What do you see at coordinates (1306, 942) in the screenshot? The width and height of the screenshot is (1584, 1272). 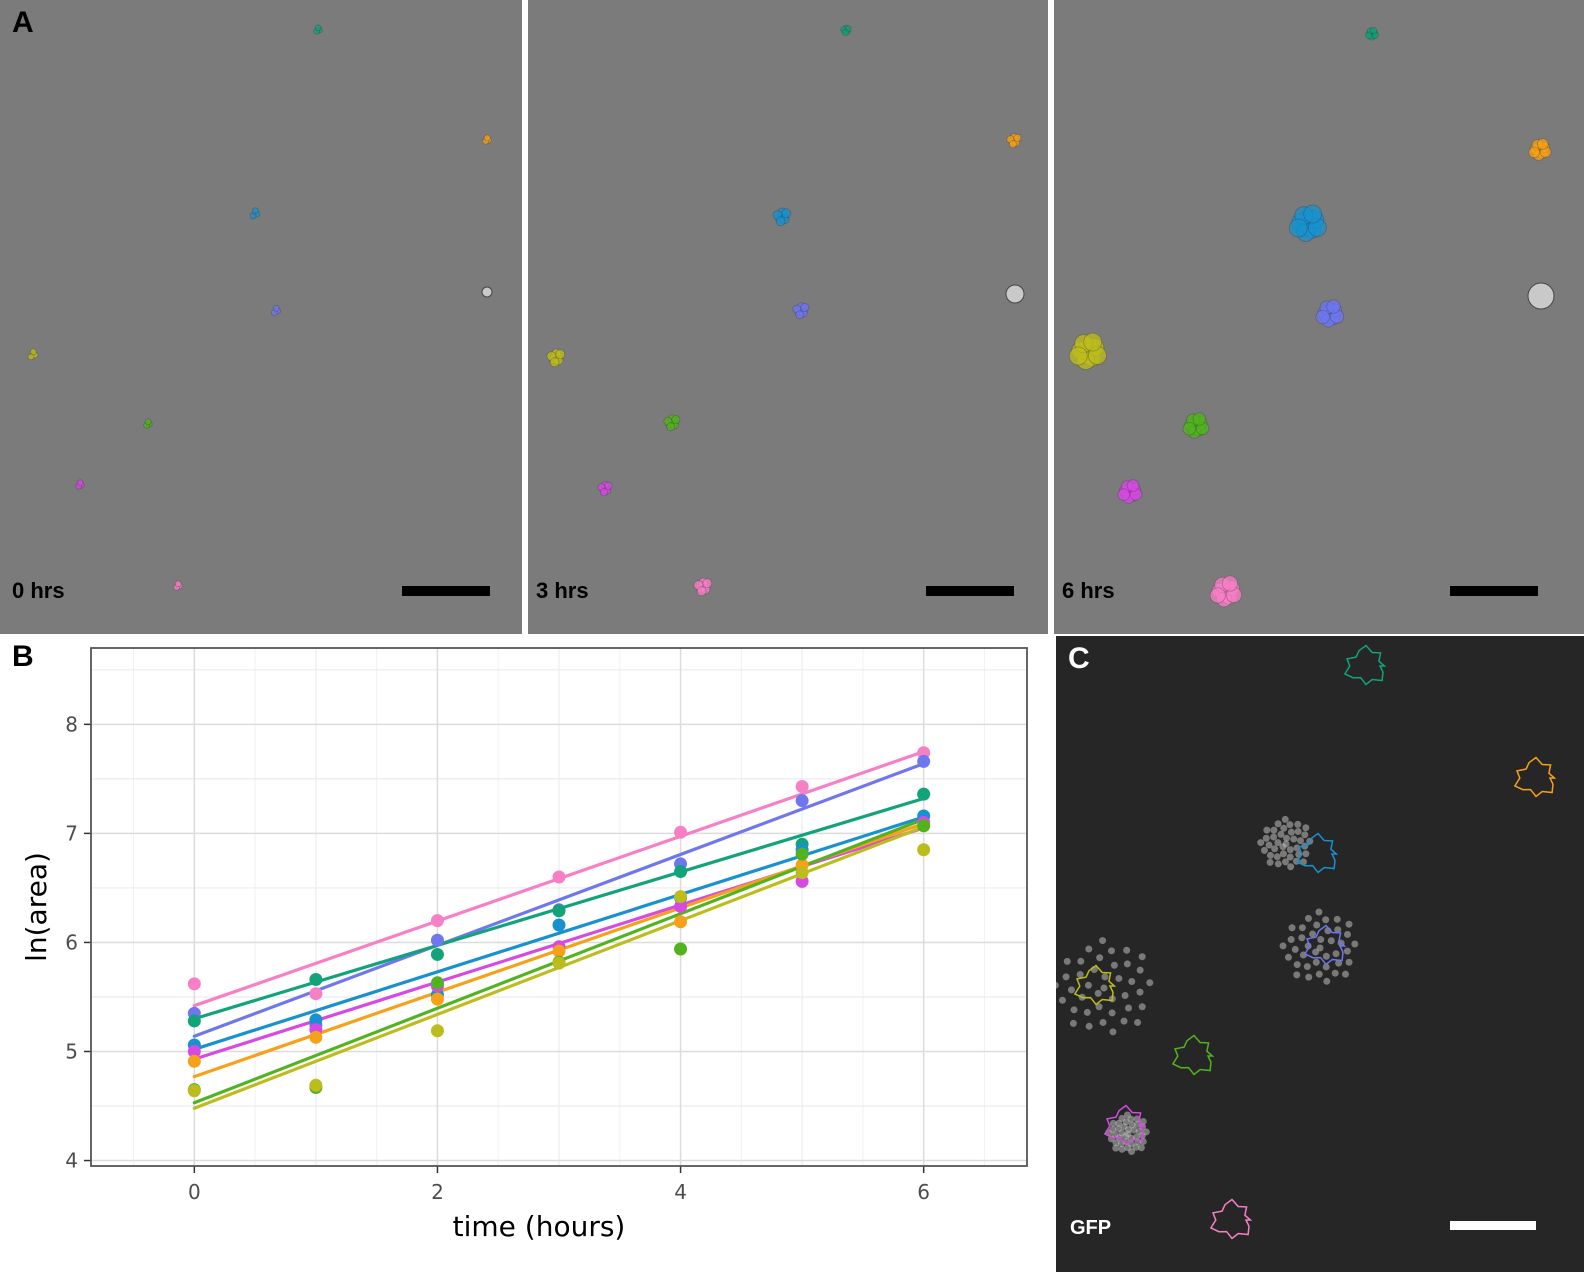 I see `gfp-colony-outlines` at bounding box center [1306, 942].